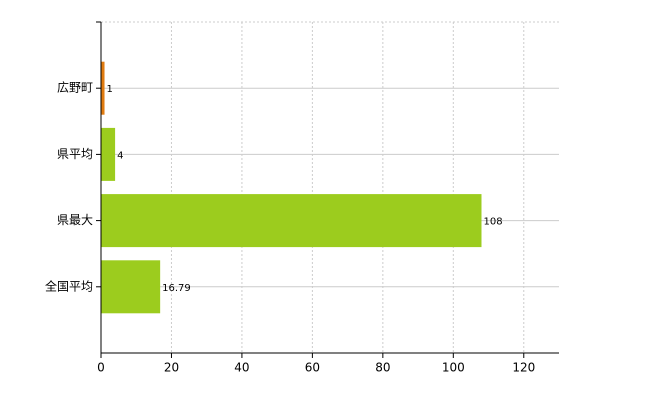 The image size is (650, 400). Describe the element at coordinates (75, 88) in the screenshot. I see `y-tick-label: 広野町` at that location.